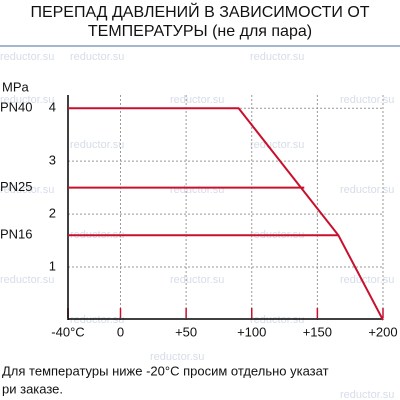  What do you see at coordinates (120, 331) in the screenshot?
I see `x-tick-label: 0` at bounding box center [120, 331].